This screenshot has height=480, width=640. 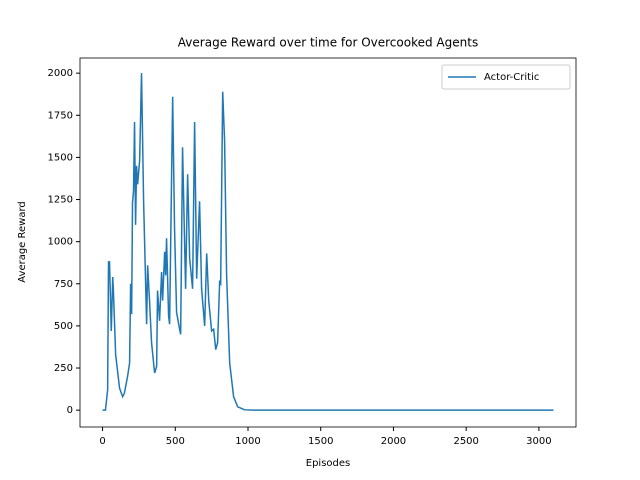 I want to click on legend-box, so click(x=506, y=77).